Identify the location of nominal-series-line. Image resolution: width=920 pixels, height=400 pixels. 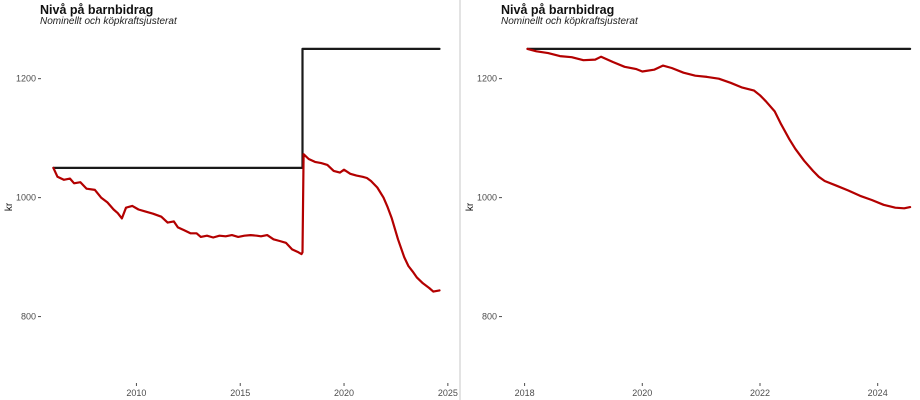
(246, 108).